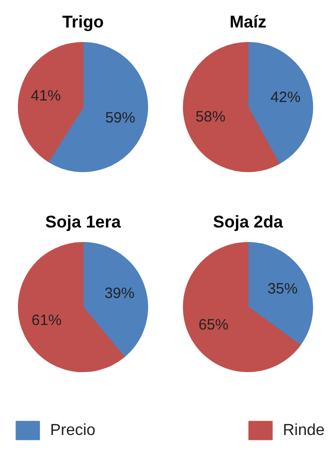 This screenshot has width=330, height=464. I want to click on data-label: 58%, so click(210, 117).